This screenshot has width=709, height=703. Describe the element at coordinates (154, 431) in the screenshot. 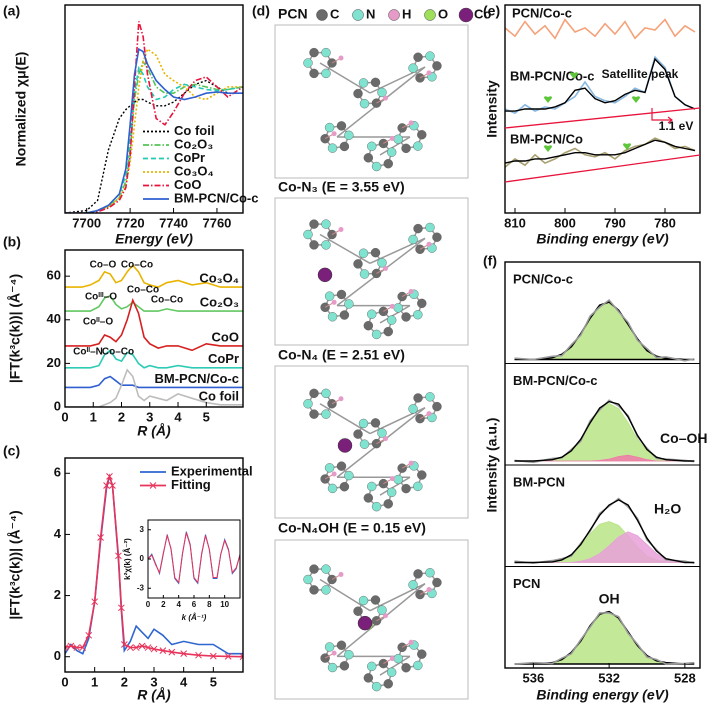

I see `x-axis-label: R (Å)` at that location.